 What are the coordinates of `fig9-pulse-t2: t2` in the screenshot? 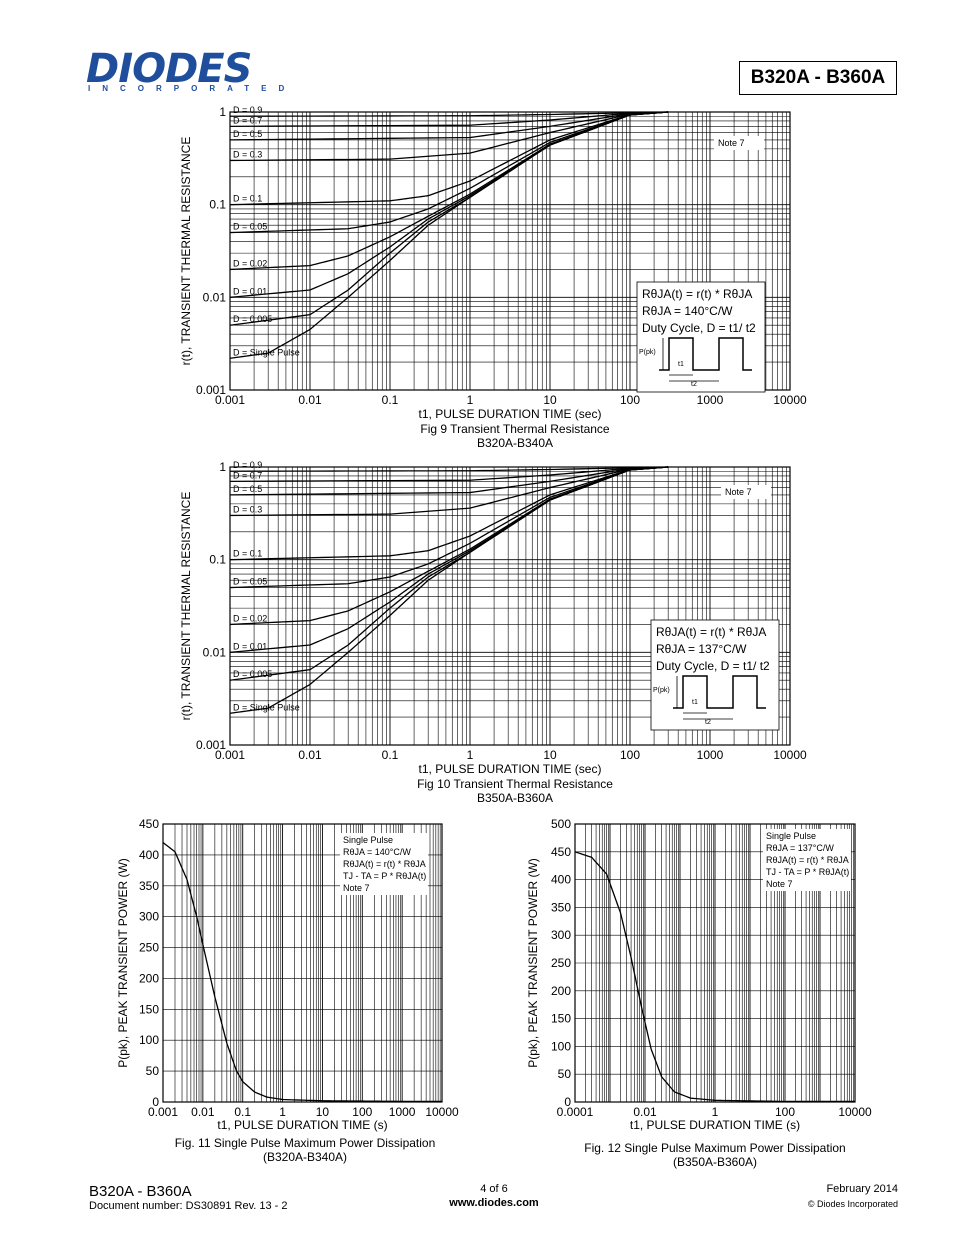 It's located at (694, 384).